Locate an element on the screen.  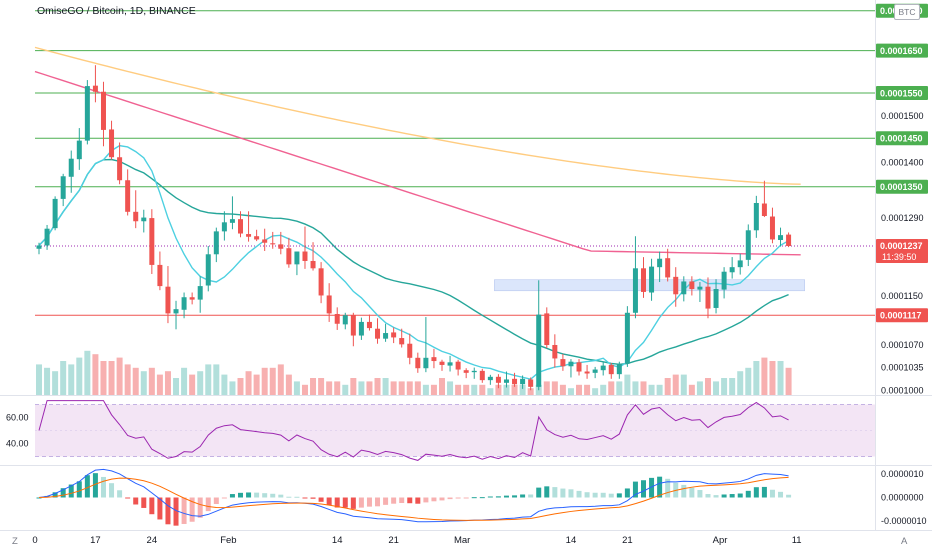
macd-tick-label: 0.0000000 is located at coordinates (902, 498).